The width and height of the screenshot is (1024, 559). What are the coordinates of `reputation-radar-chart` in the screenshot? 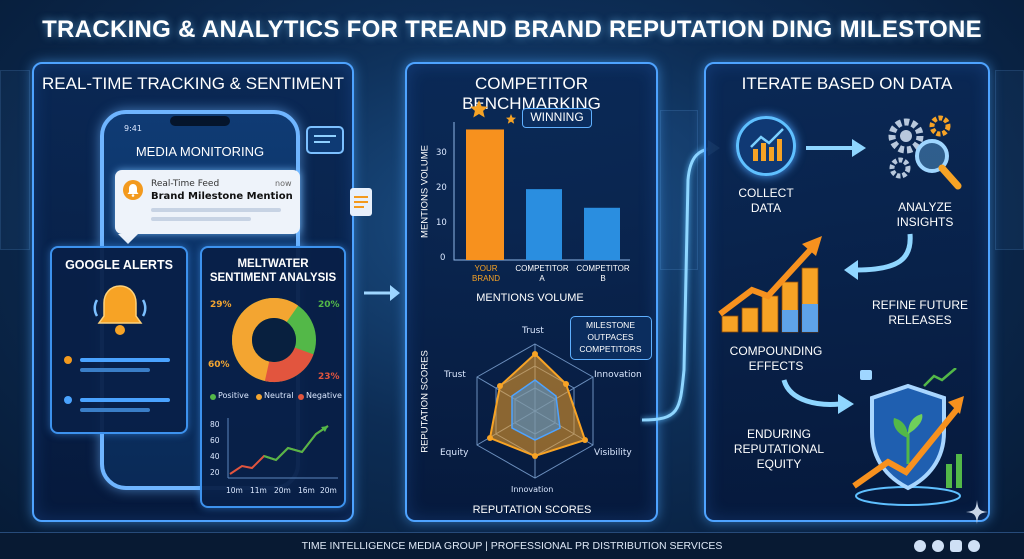 It's located at (535, 411).